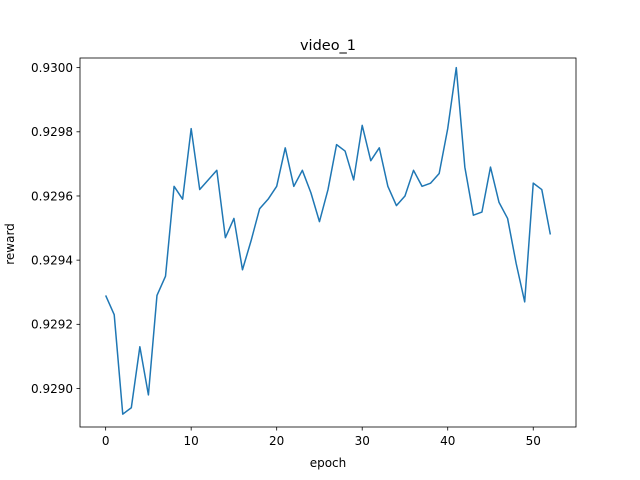  I want to click on x-tick-label: 0, so click(106, 441).